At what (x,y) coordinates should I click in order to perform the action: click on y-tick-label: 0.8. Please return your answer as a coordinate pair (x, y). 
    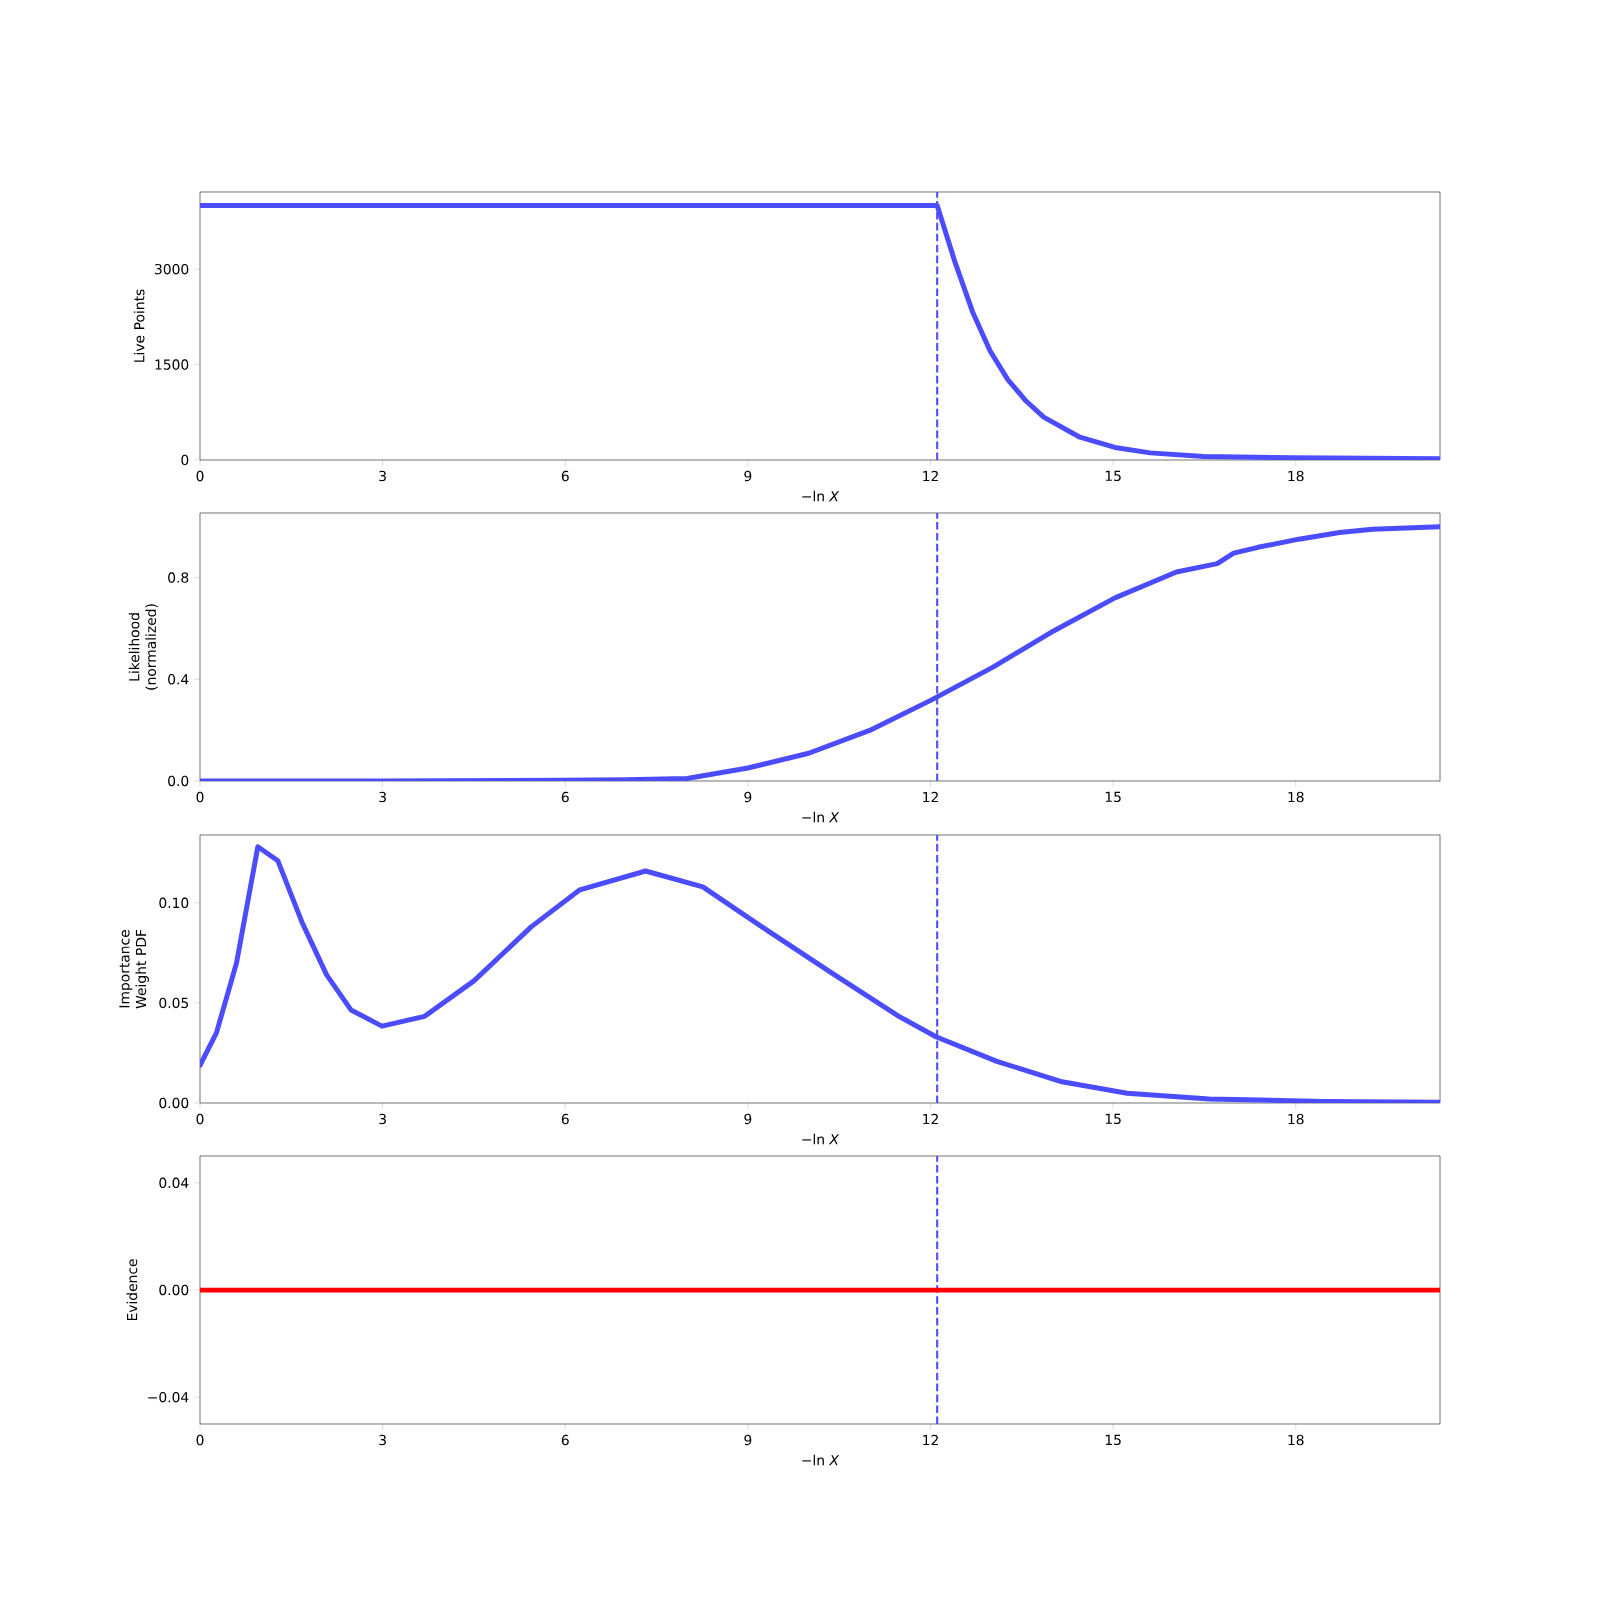
    Looking at the image, I should click on (178, 577).